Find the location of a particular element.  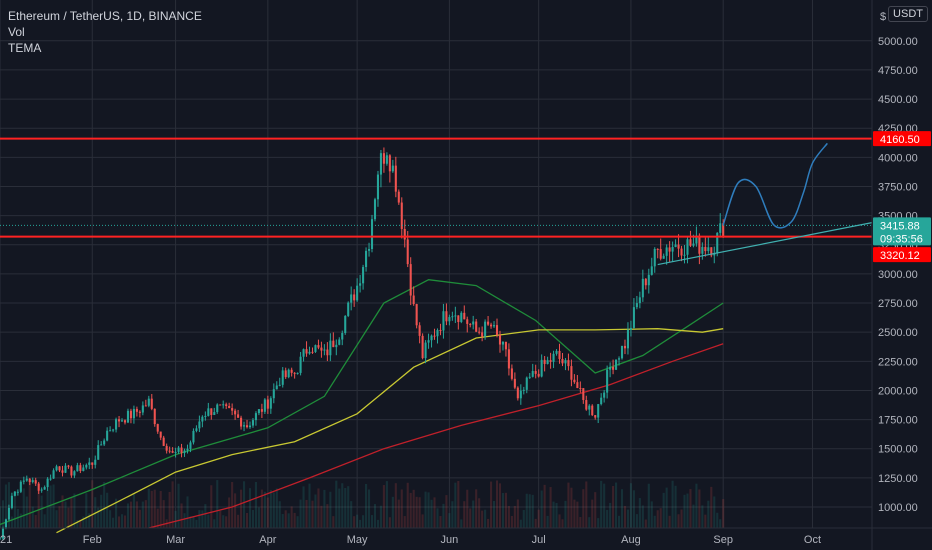

tema-indicator-label: TEMA is located at coordinates (25, 48).